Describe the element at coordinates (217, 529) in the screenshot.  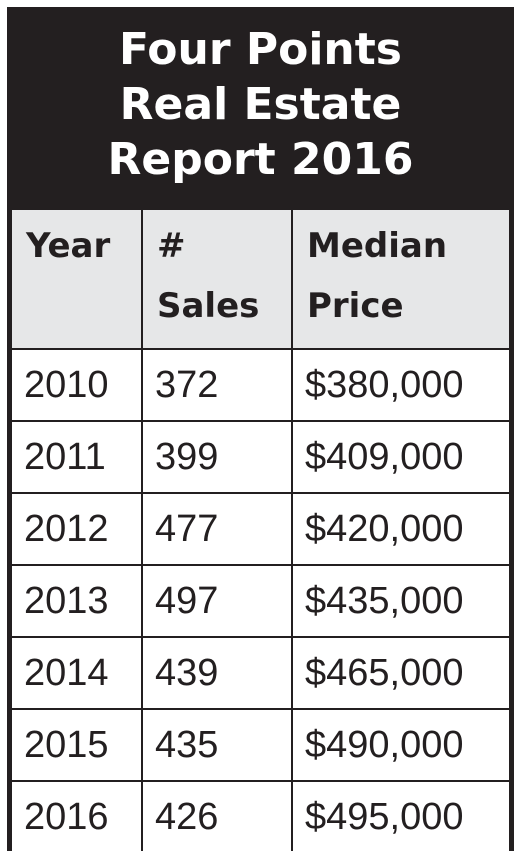
I see `table-cell-sales: 477` at that location.